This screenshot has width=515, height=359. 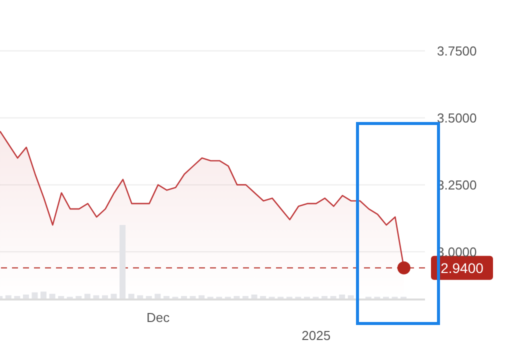 I want to click on x-tick-label: 2025, so click(x=316, y=335).